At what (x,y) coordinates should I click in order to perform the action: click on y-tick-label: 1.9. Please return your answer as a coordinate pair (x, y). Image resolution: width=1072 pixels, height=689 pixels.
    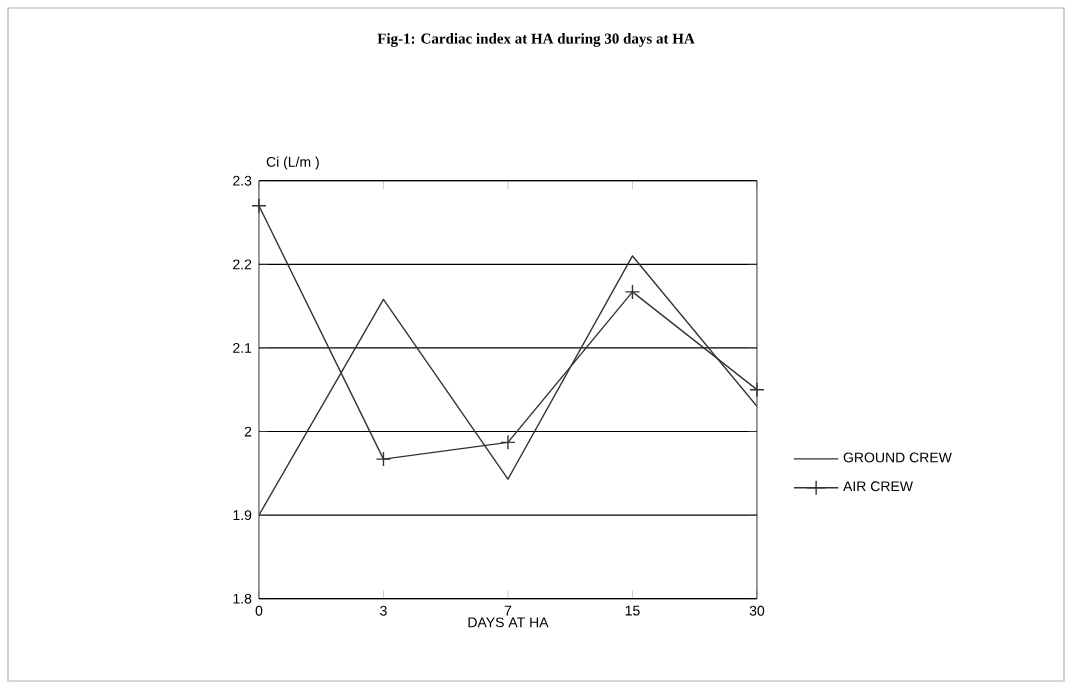
    Looking at the image, I should click on (242, 515).